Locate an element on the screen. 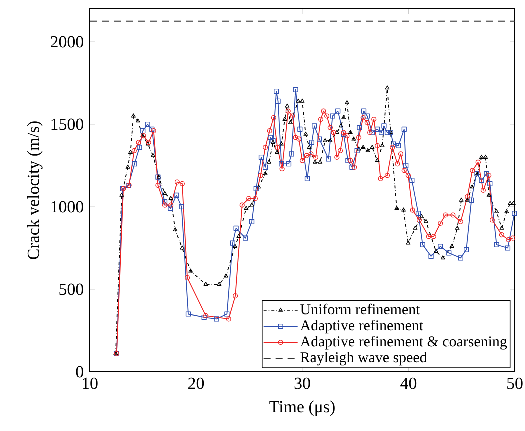 The width and height of the screenshot is (525, 431). x-tick-label: 50 is located at coordinates (515, 384).